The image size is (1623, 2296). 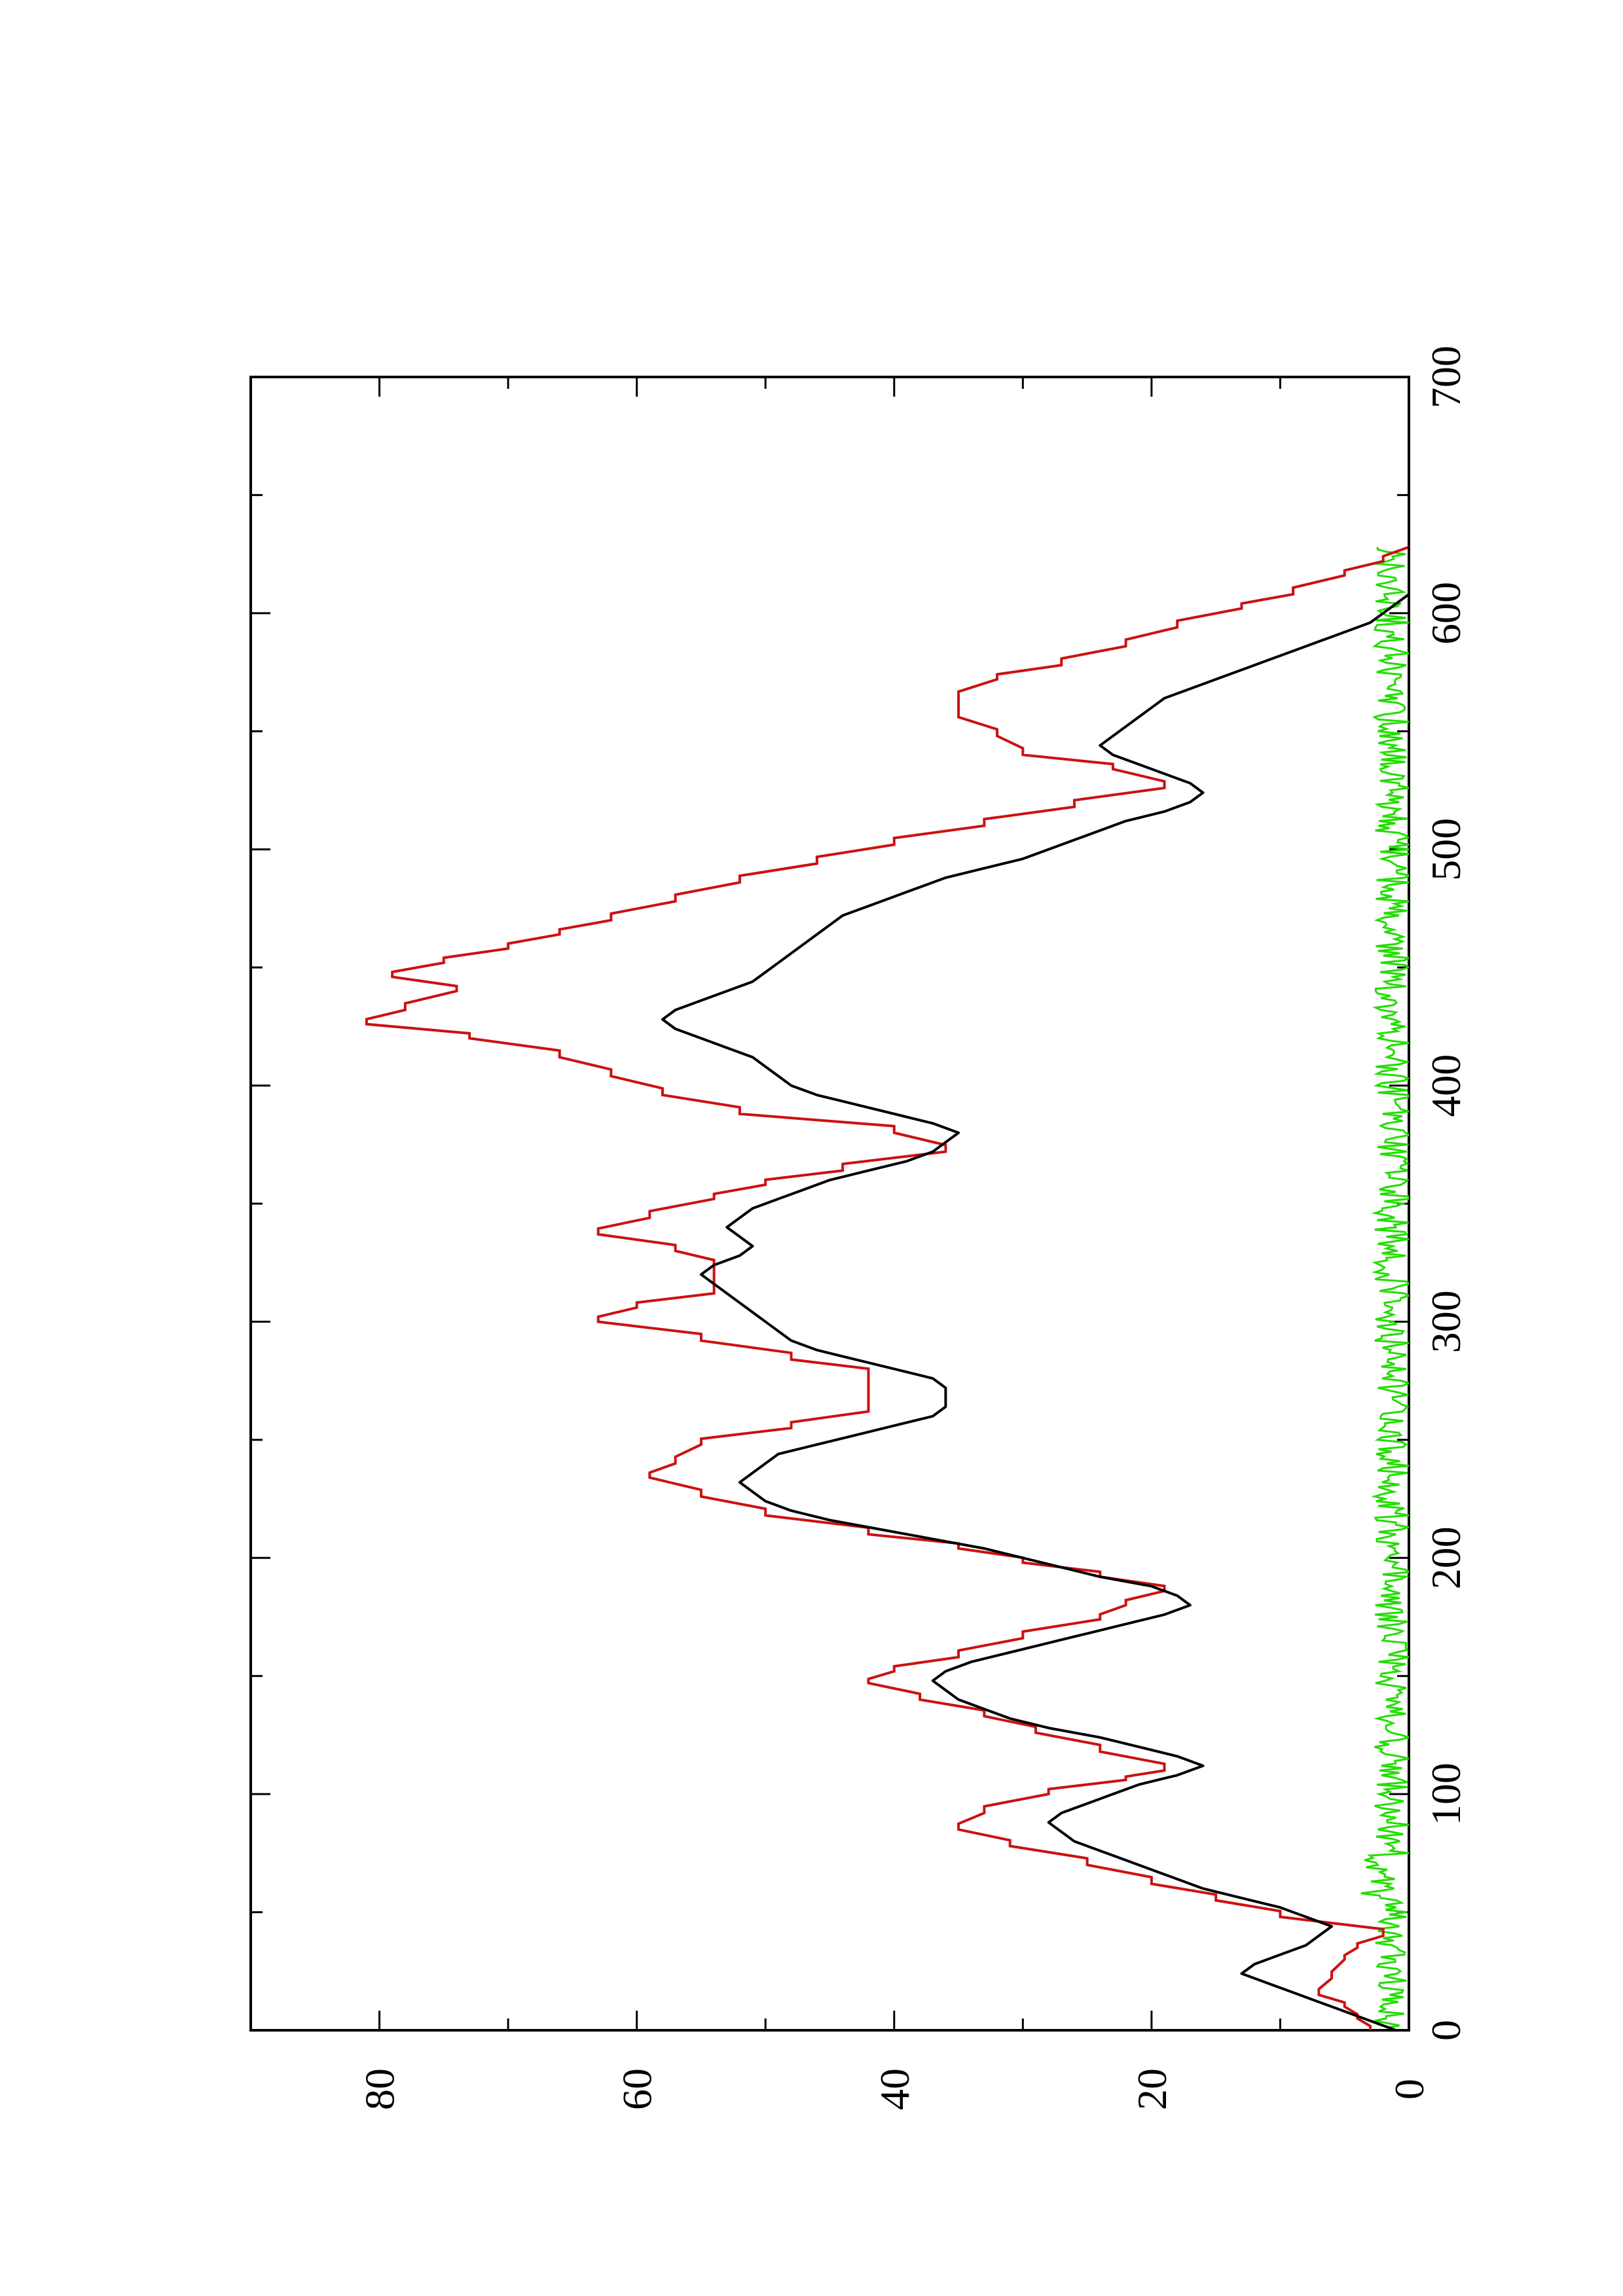 I want to click on x-tick-label: 100, so click(x=1446, y=1794).